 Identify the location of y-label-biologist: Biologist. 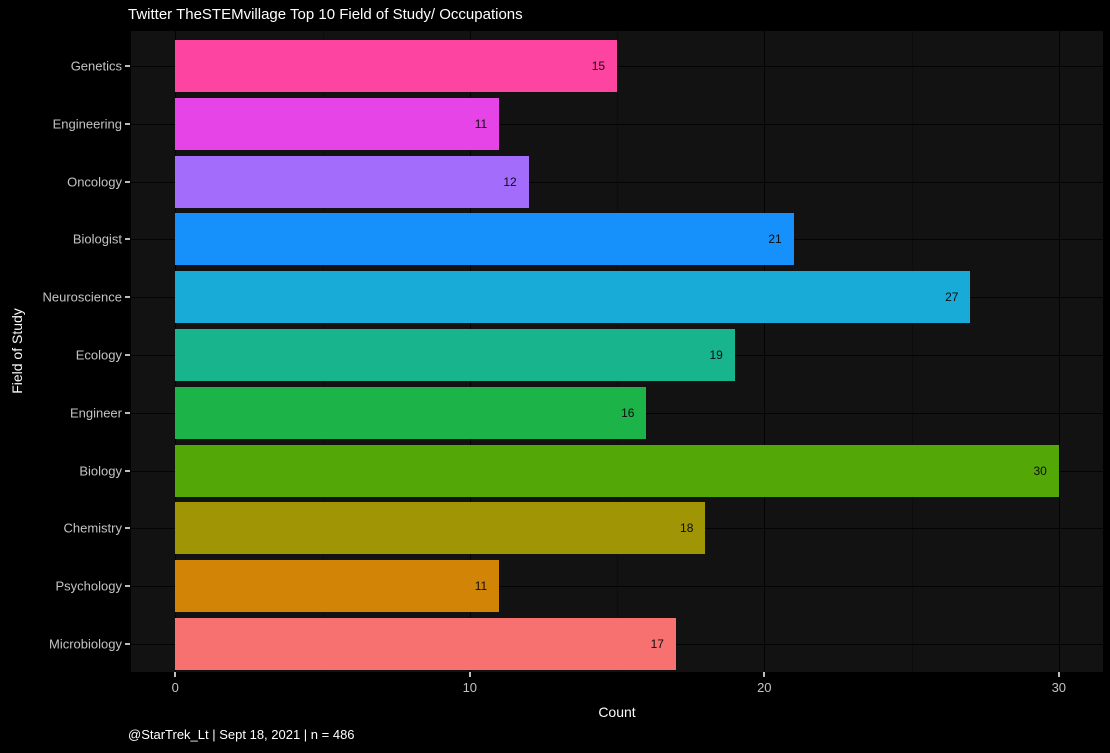
(97, 239).